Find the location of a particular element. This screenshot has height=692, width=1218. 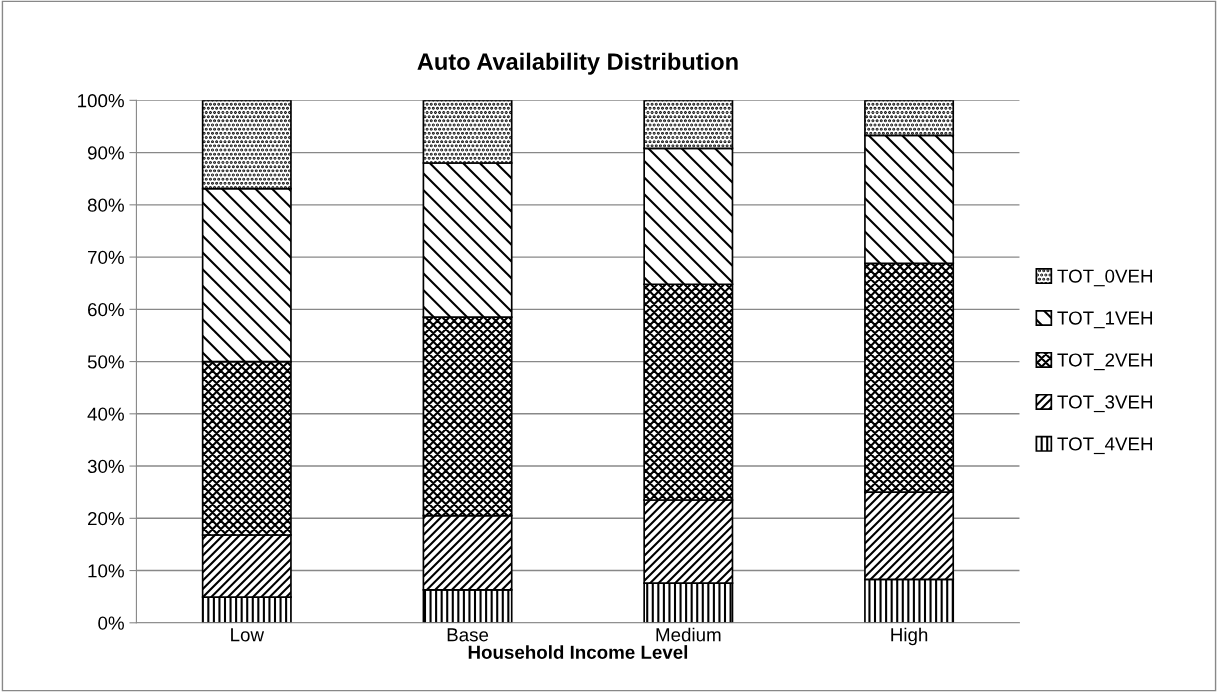

y-tick-label: 60% is located at coordinates (106, 310).